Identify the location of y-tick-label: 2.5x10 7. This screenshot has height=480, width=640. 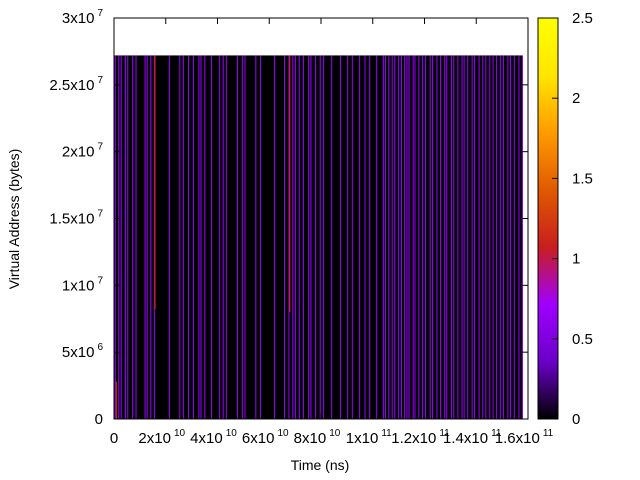
(76, 84).